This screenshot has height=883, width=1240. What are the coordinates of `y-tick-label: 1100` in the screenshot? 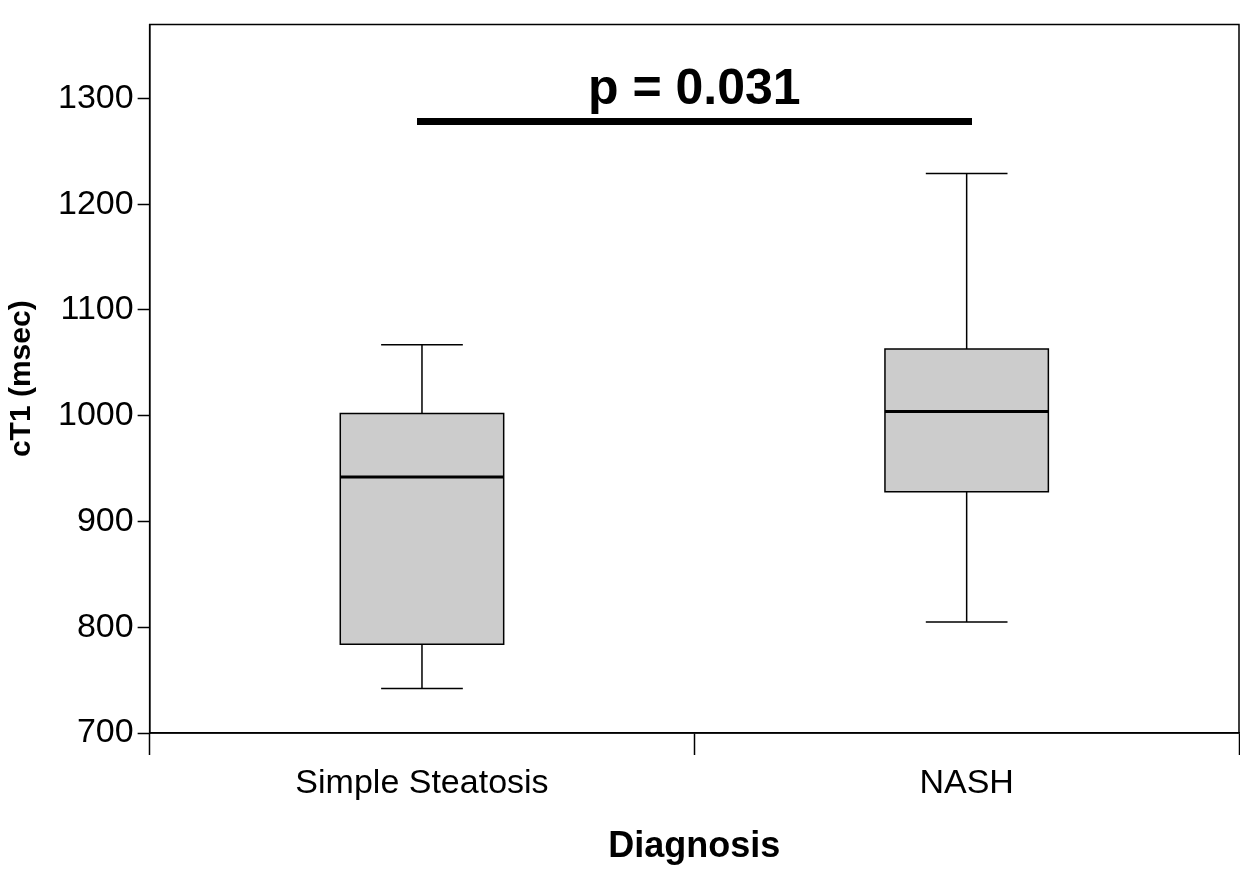 It's located at (97, 307).